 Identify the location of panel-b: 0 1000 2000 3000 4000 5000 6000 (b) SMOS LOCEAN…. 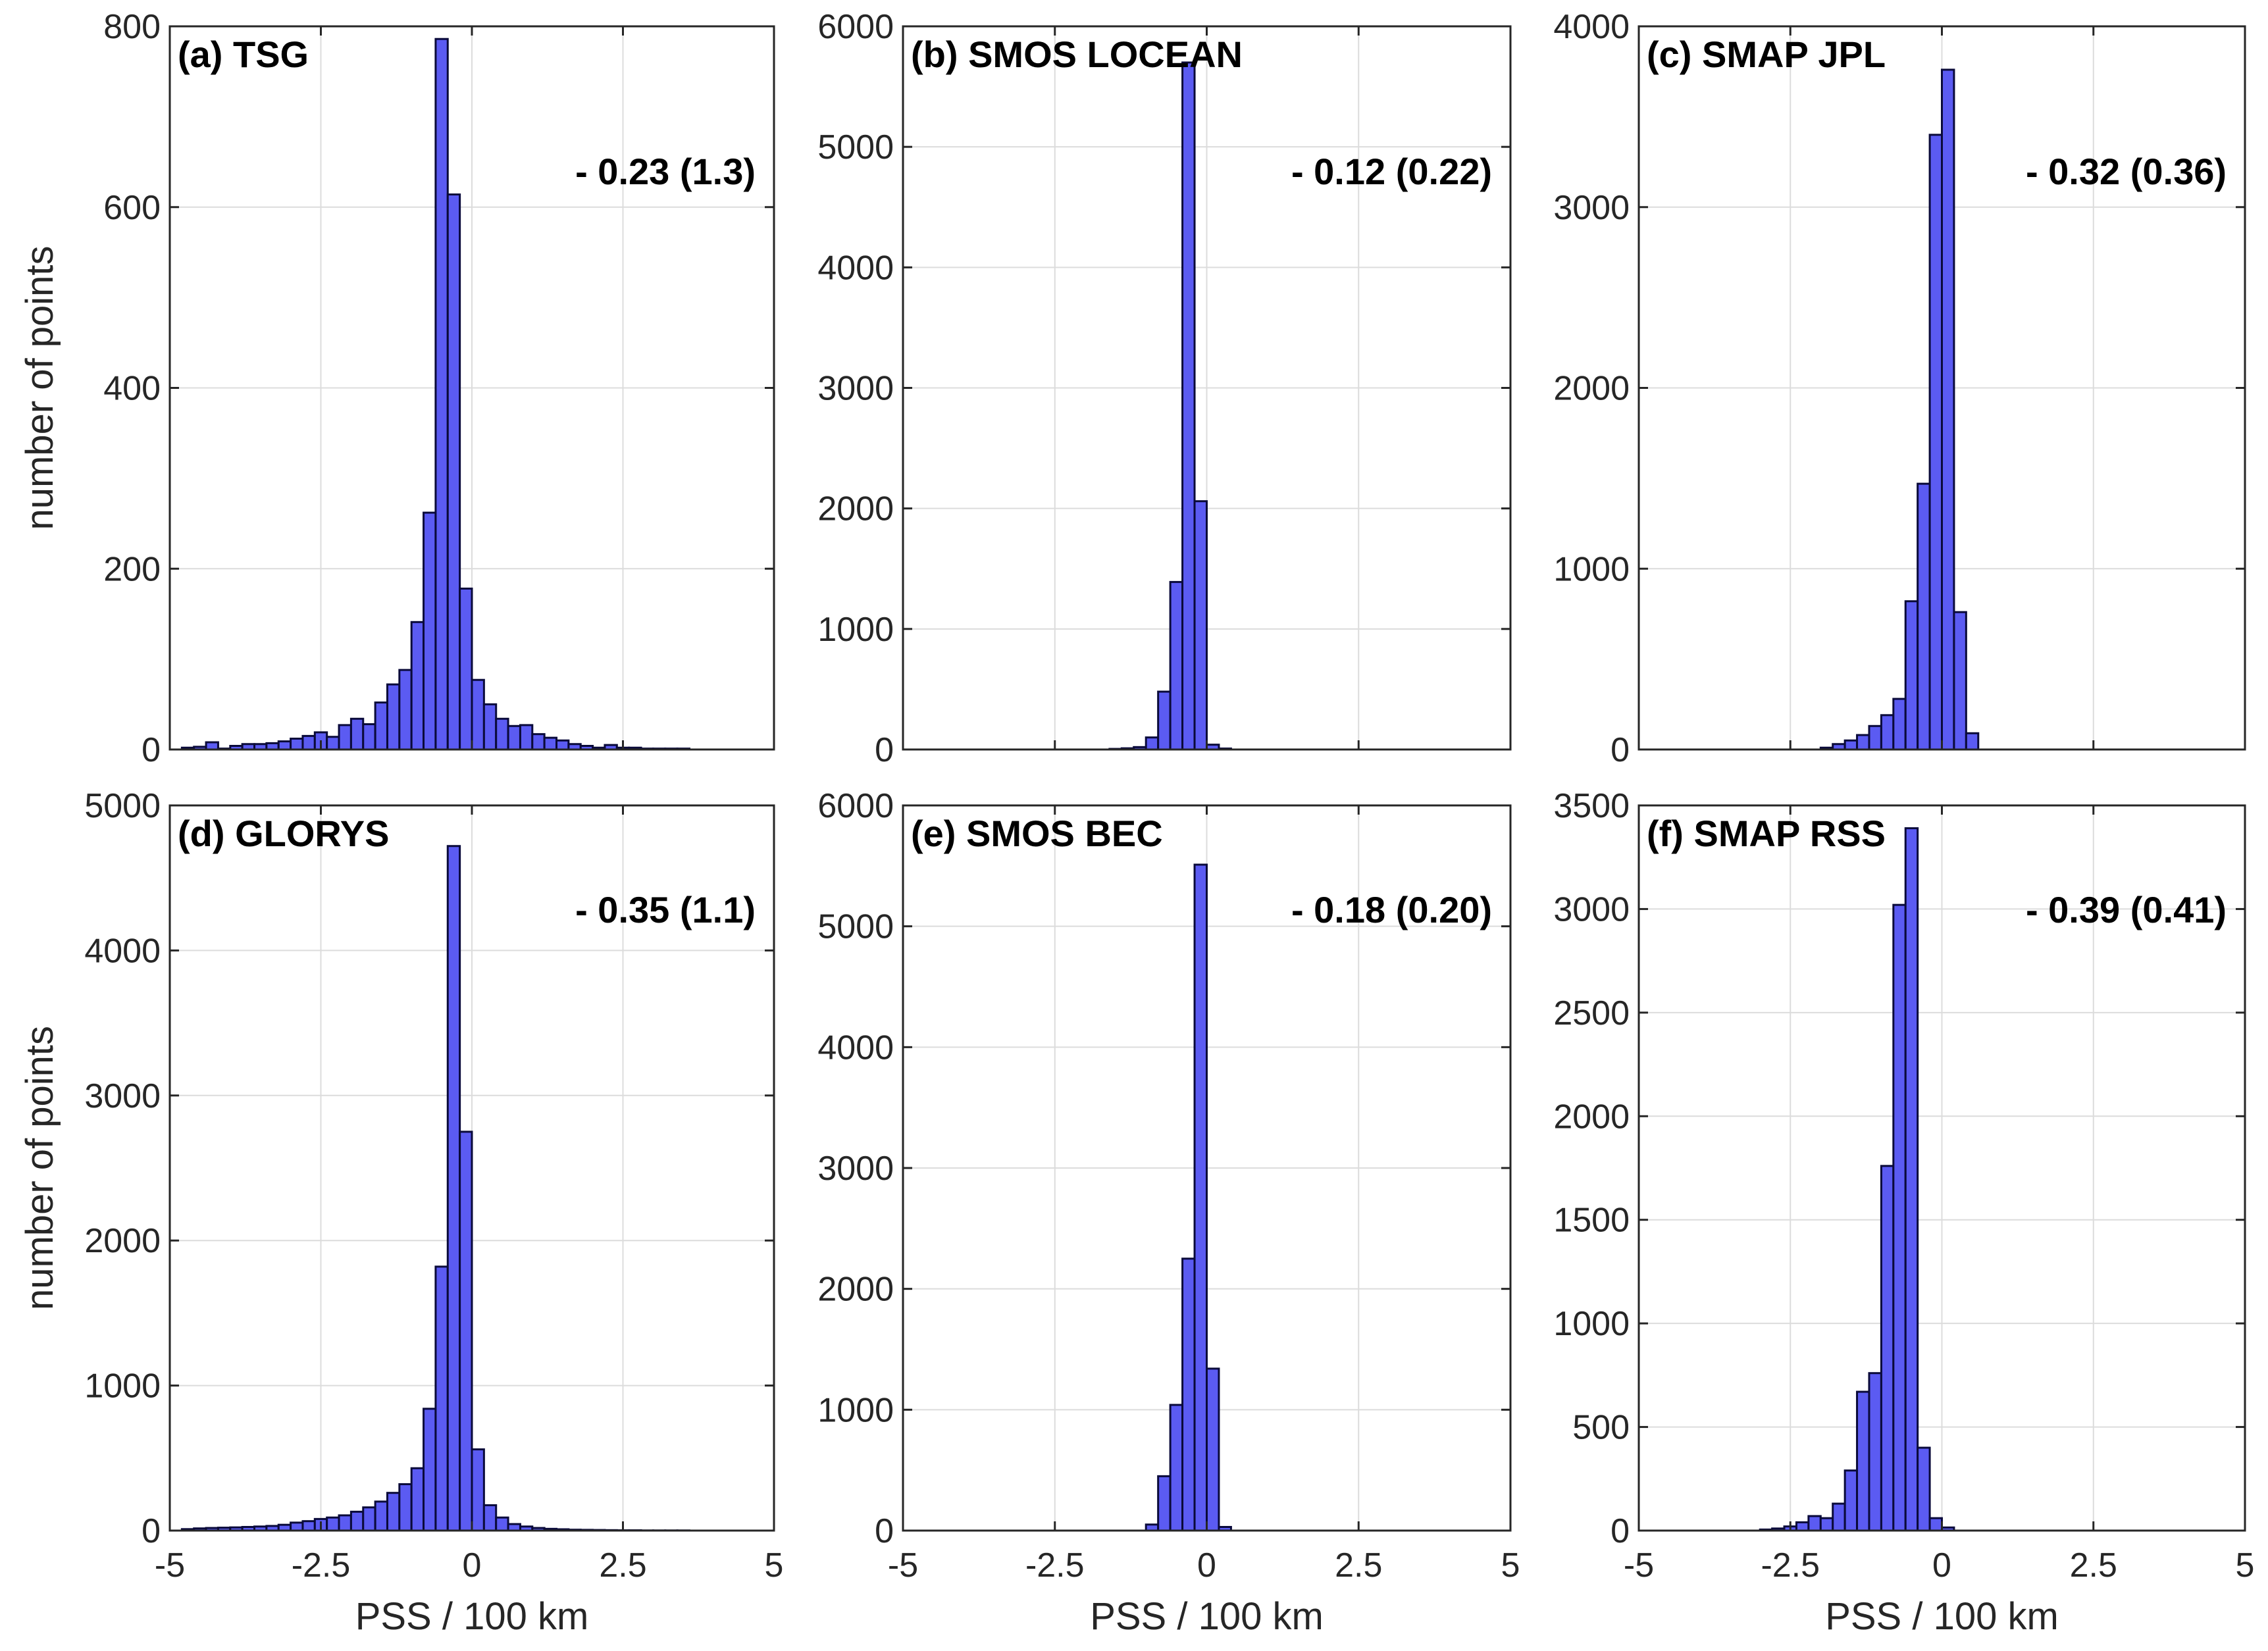
(1165, 388).